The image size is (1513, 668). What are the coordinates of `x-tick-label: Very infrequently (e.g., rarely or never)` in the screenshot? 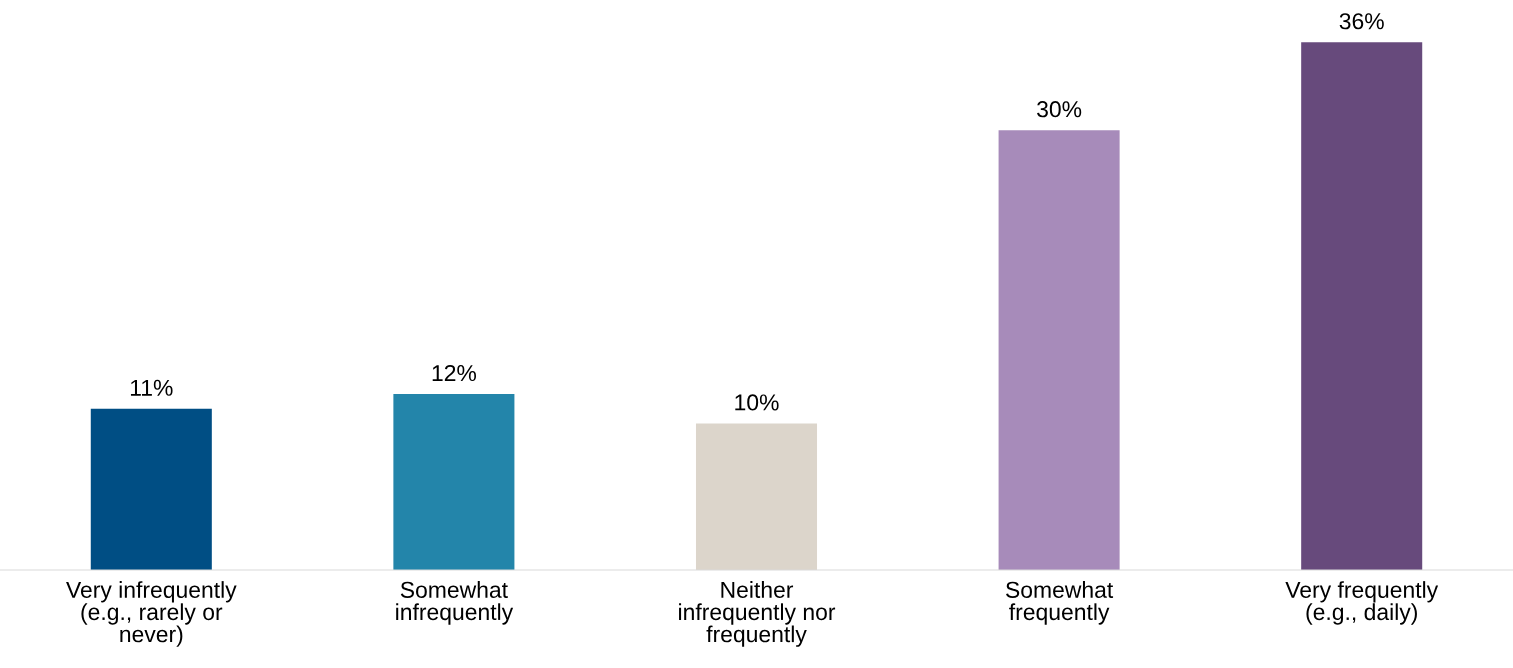 It's located at (151, 614).